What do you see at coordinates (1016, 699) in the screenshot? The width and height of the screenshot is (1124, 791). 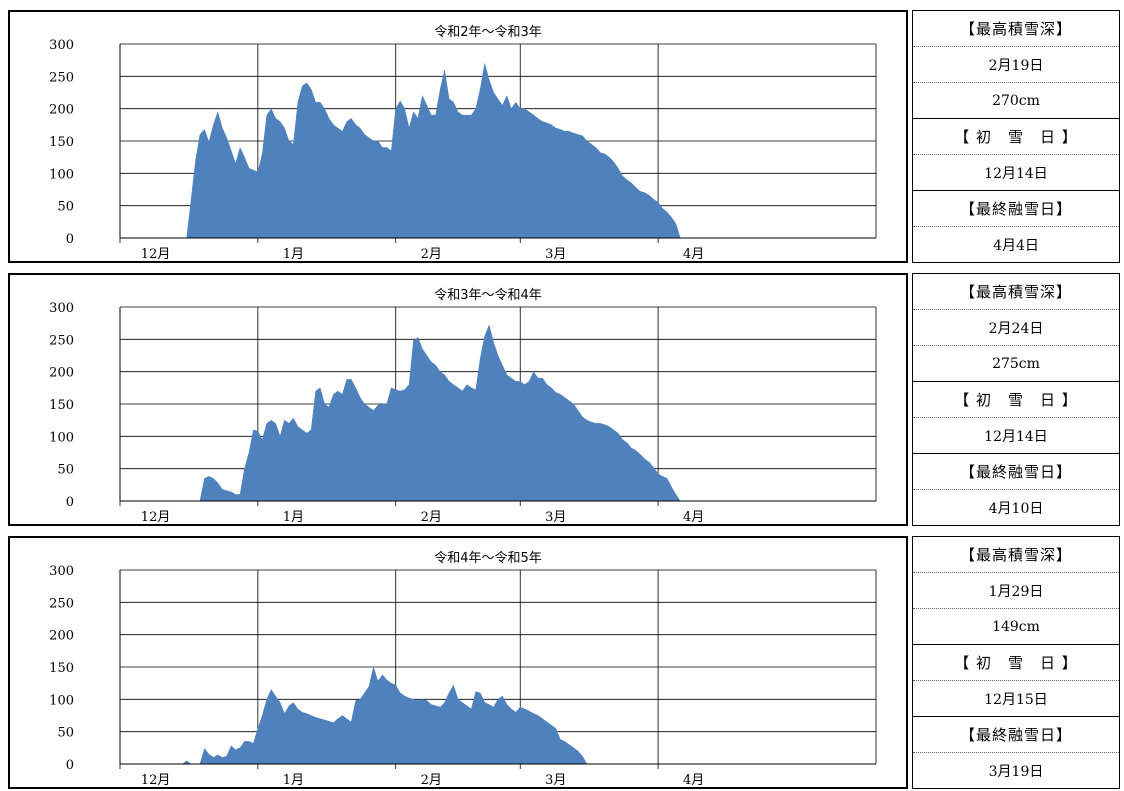 I see `first-snow-date: 12月15日` at bounding box center [1016, 699].